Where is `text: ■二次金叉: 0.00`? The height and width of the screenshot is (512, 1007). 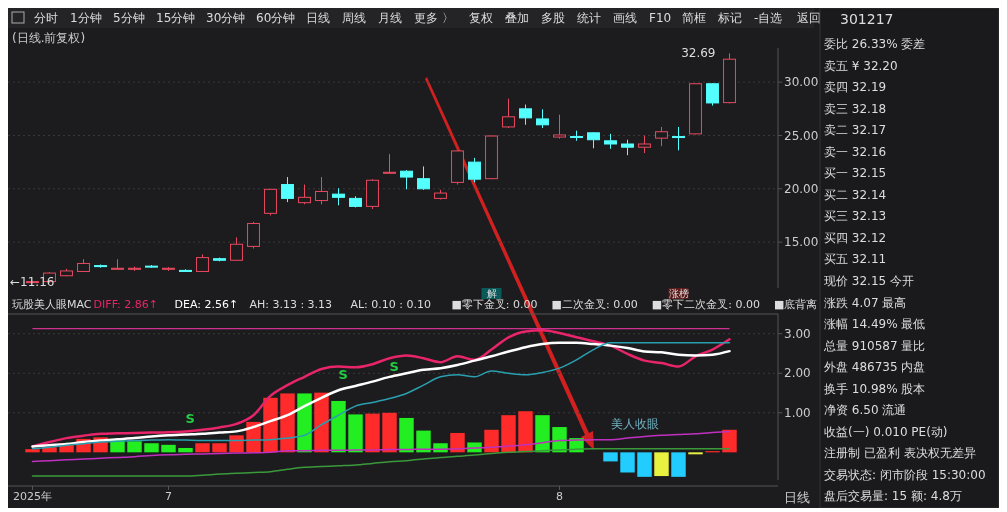 text: ■二次金叉: 0.00 is located at coordinates (594, 304).